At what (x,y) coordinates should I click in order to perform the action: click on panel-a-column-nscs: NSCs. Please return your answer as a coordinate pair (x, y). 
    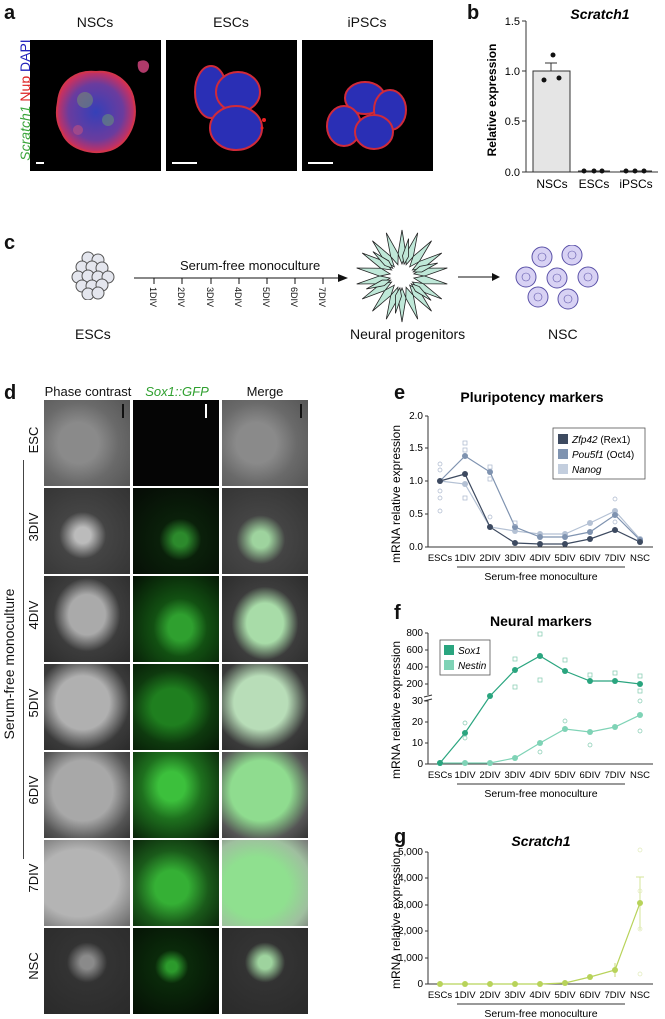
    Looking at the image, I should click on (95, 22).